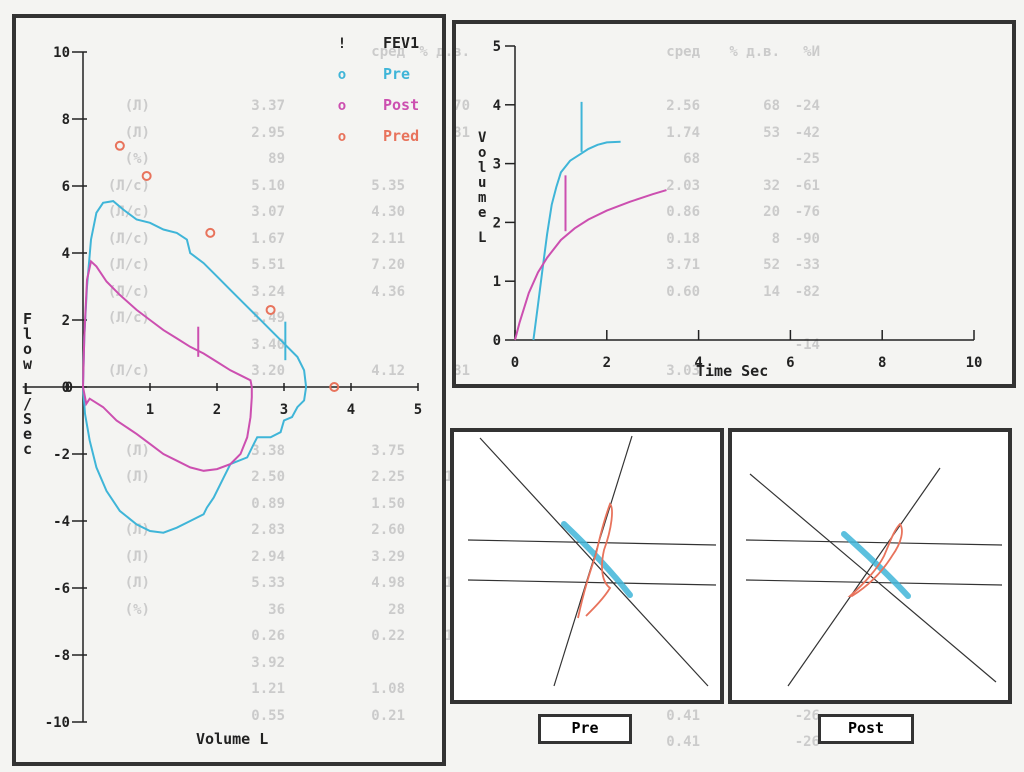 Image resolution: width=1024 pixels, height=772 pixels. I want to click on legend-label: Pred, so click(401, 136).